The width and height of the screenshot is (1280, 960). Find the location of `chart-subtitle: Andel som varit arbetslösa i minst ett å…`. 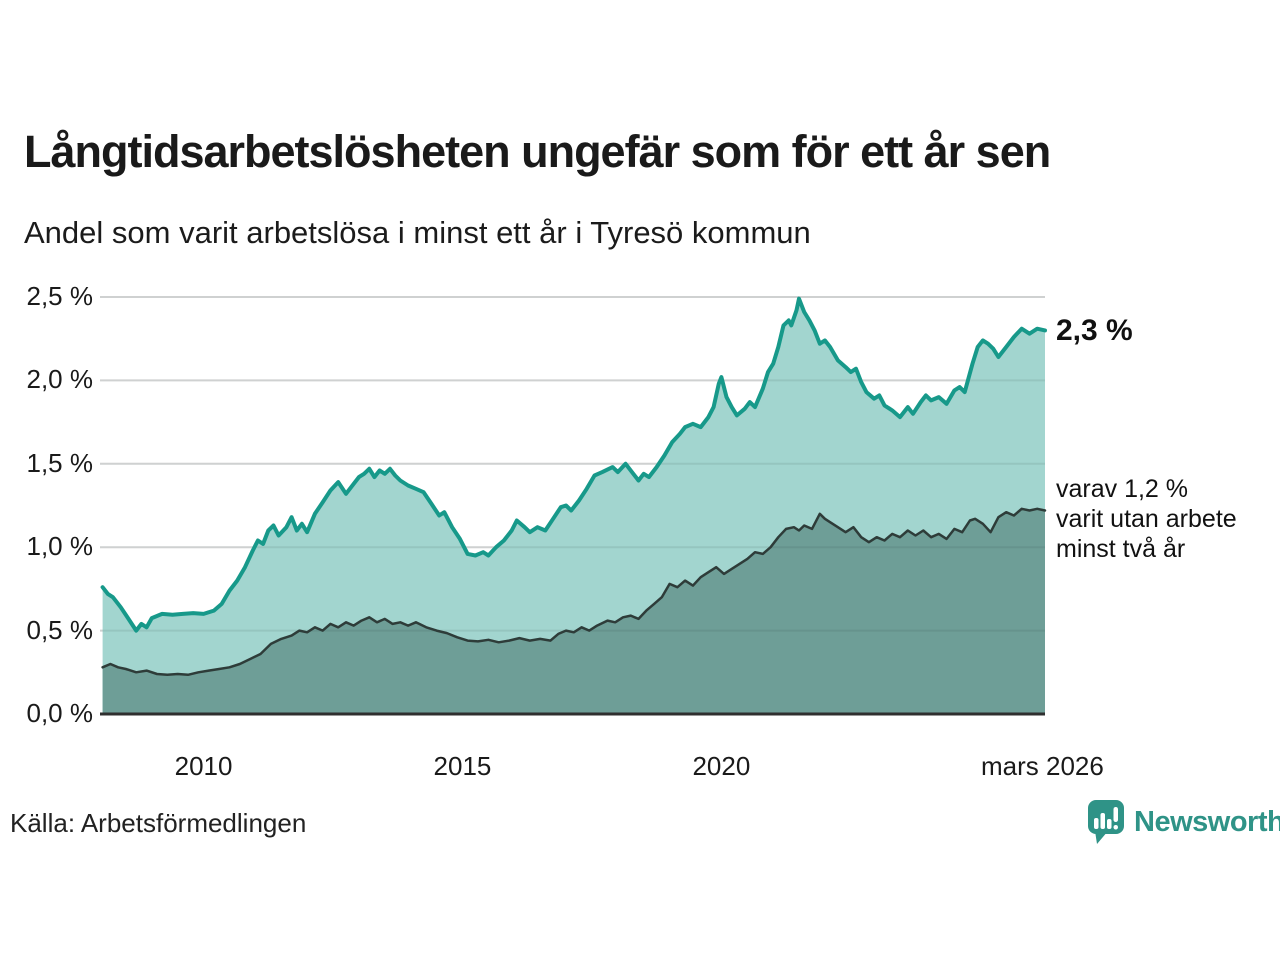

chart-subtitle: Andel som varit arbetslösa i minst ett å… is located at coordinates (417, 232).